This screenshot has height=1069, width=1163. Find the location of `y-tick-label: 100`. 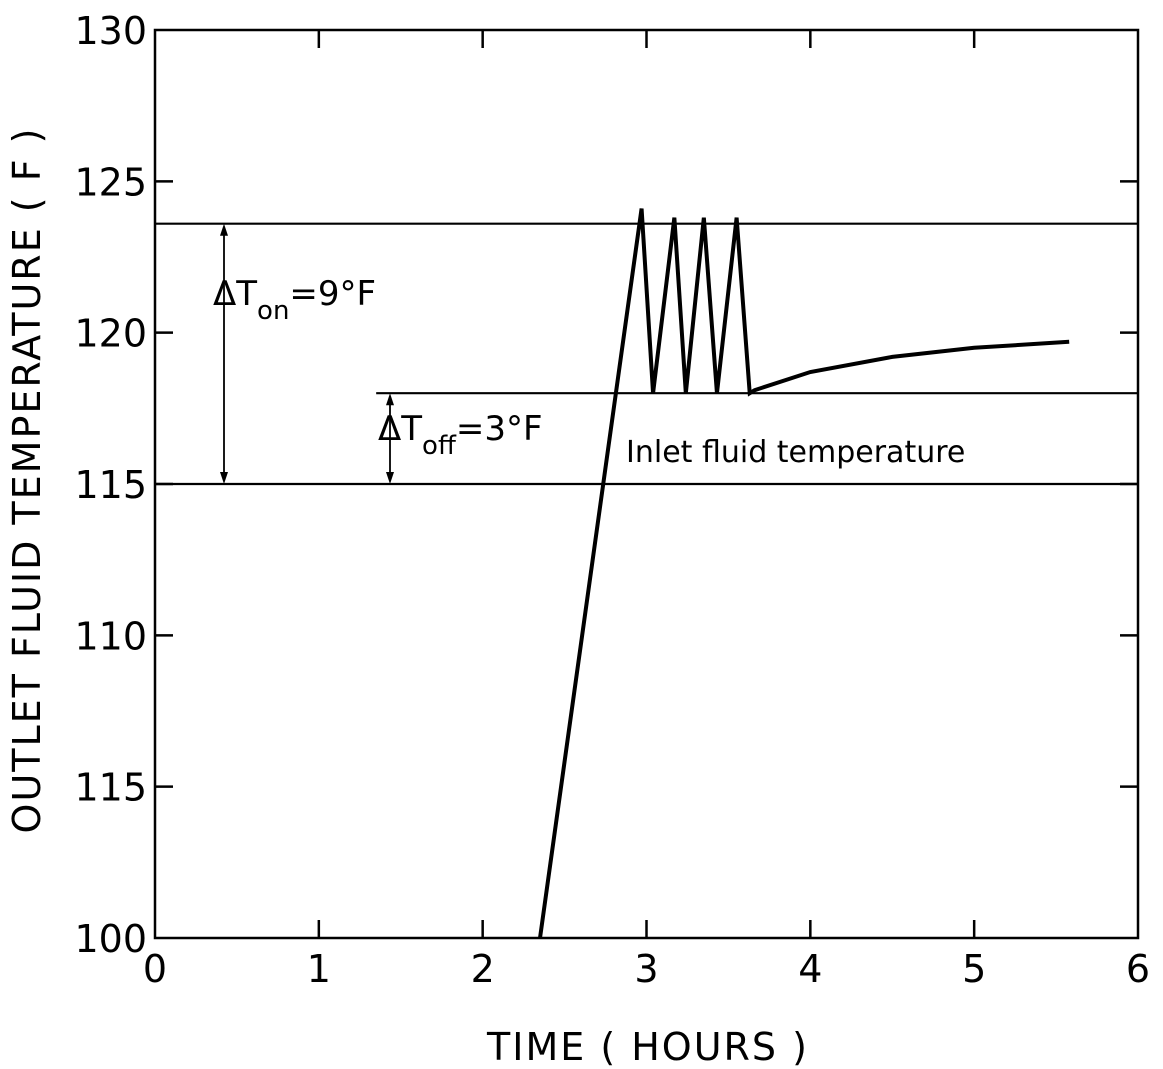

y-tick-label: 100 is located at coordinates (110, 939).